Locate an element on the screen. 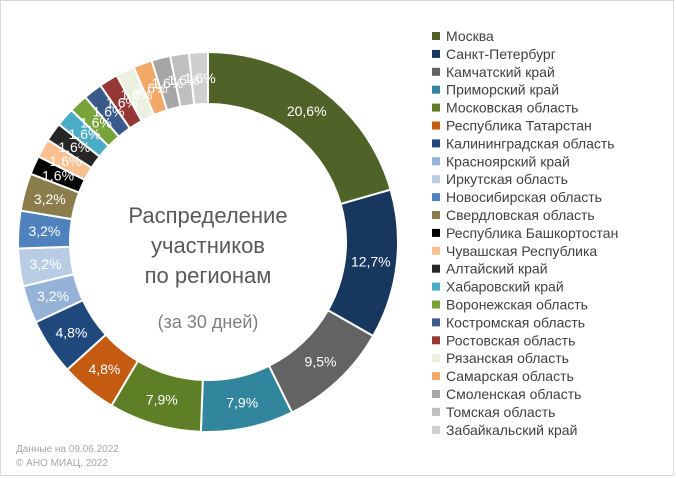 The width and height of the screenshot is (676, 478). slice-label-2: 12,7% is located at coordinates (371, 262).